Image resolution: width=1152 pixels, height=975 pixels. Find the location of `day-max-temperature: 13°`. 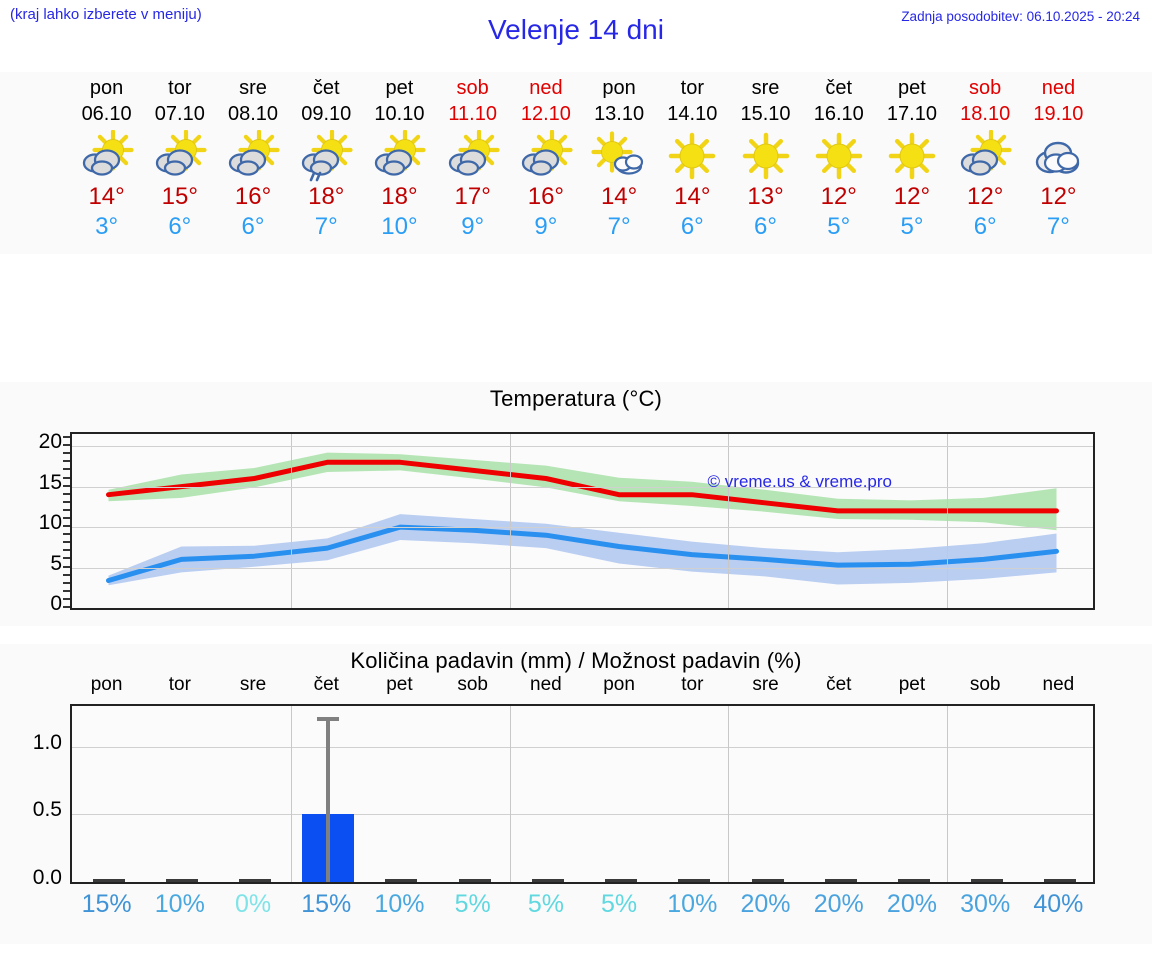

day-max-temperature: 13° is located at coordinates (765, 196).